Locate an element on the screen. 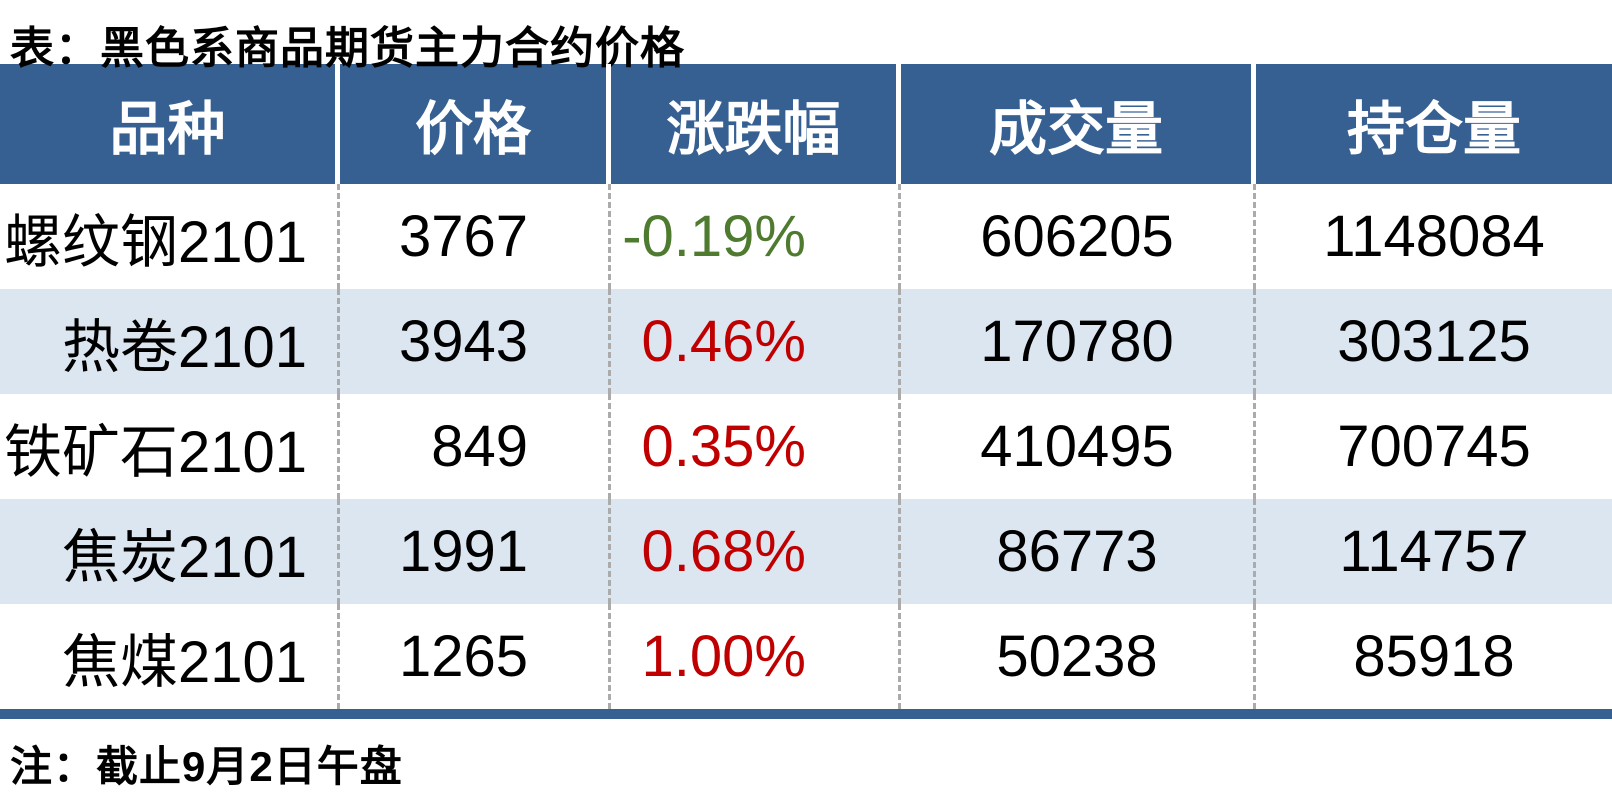 This screenshot has width=1612, height=806. instrument-name-cell: 螺纹钢2101 is located at coordinates (170, 236).